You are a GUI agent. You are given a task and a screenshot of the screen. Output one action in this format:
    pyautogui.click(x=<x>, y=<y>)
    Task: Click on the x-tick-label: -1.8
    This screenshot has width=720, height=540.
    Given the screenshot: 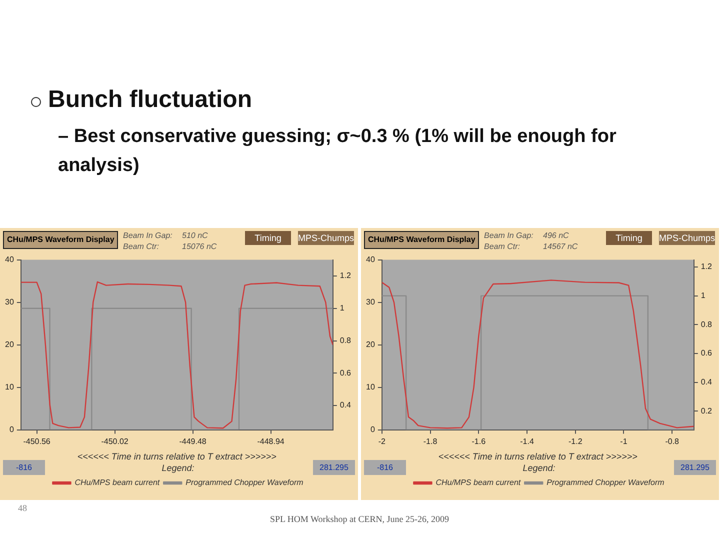 What is the action you would take?
    pyautogui.click(x=430, y=441)
    